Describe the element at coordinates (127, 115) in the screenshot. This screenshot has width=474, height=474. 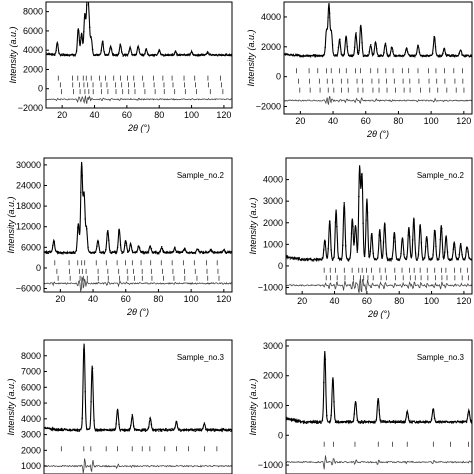
I see `x-tick-label: 60` at that location.